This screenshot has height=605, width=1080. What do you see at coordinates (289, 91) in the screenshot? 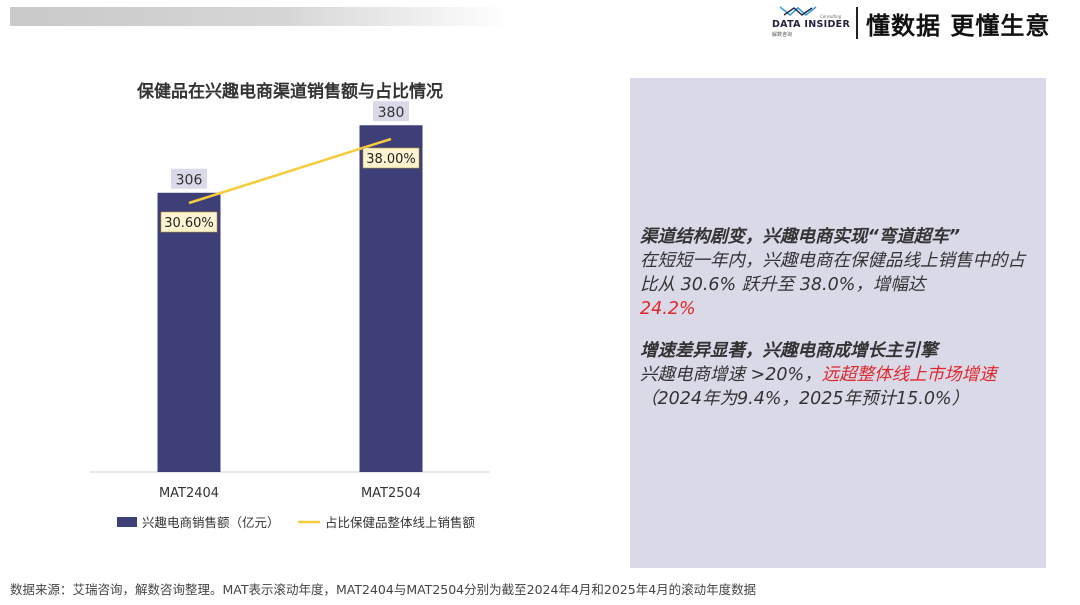
I see `chart-title: 保健品在兴趣电商渠道销售额与占比情况` at bounding box center [289, 91].